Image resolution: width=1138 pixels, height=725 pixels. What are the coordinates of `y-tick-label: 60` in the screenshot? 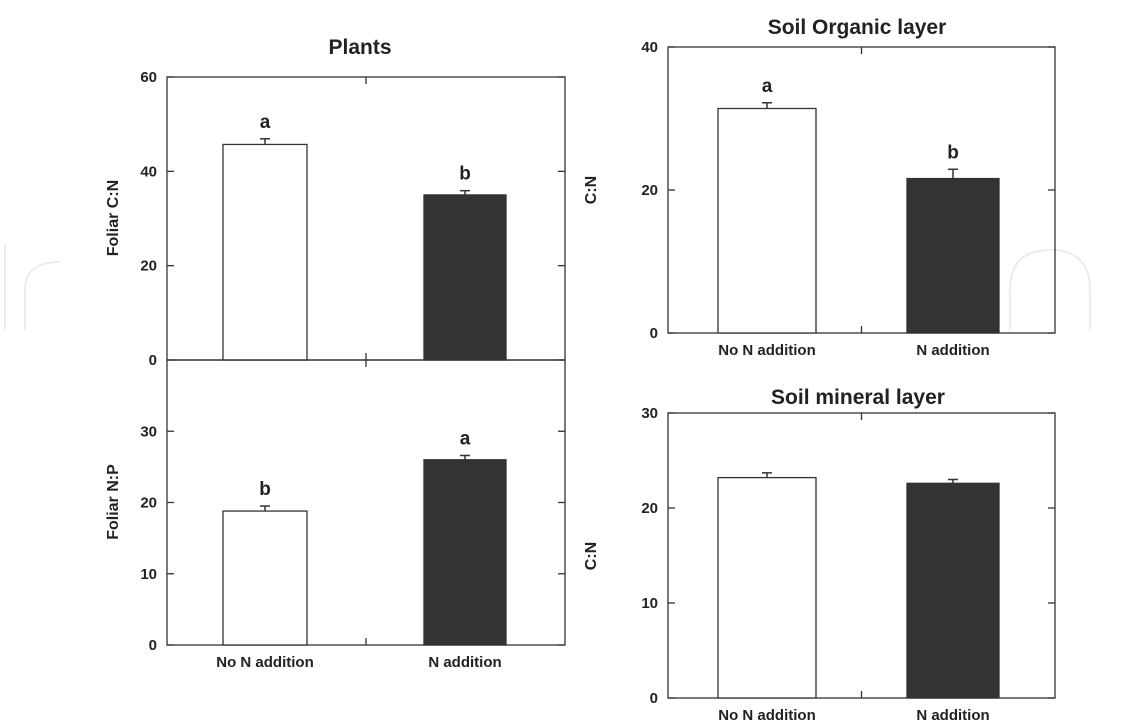 It's located at (148, 77).